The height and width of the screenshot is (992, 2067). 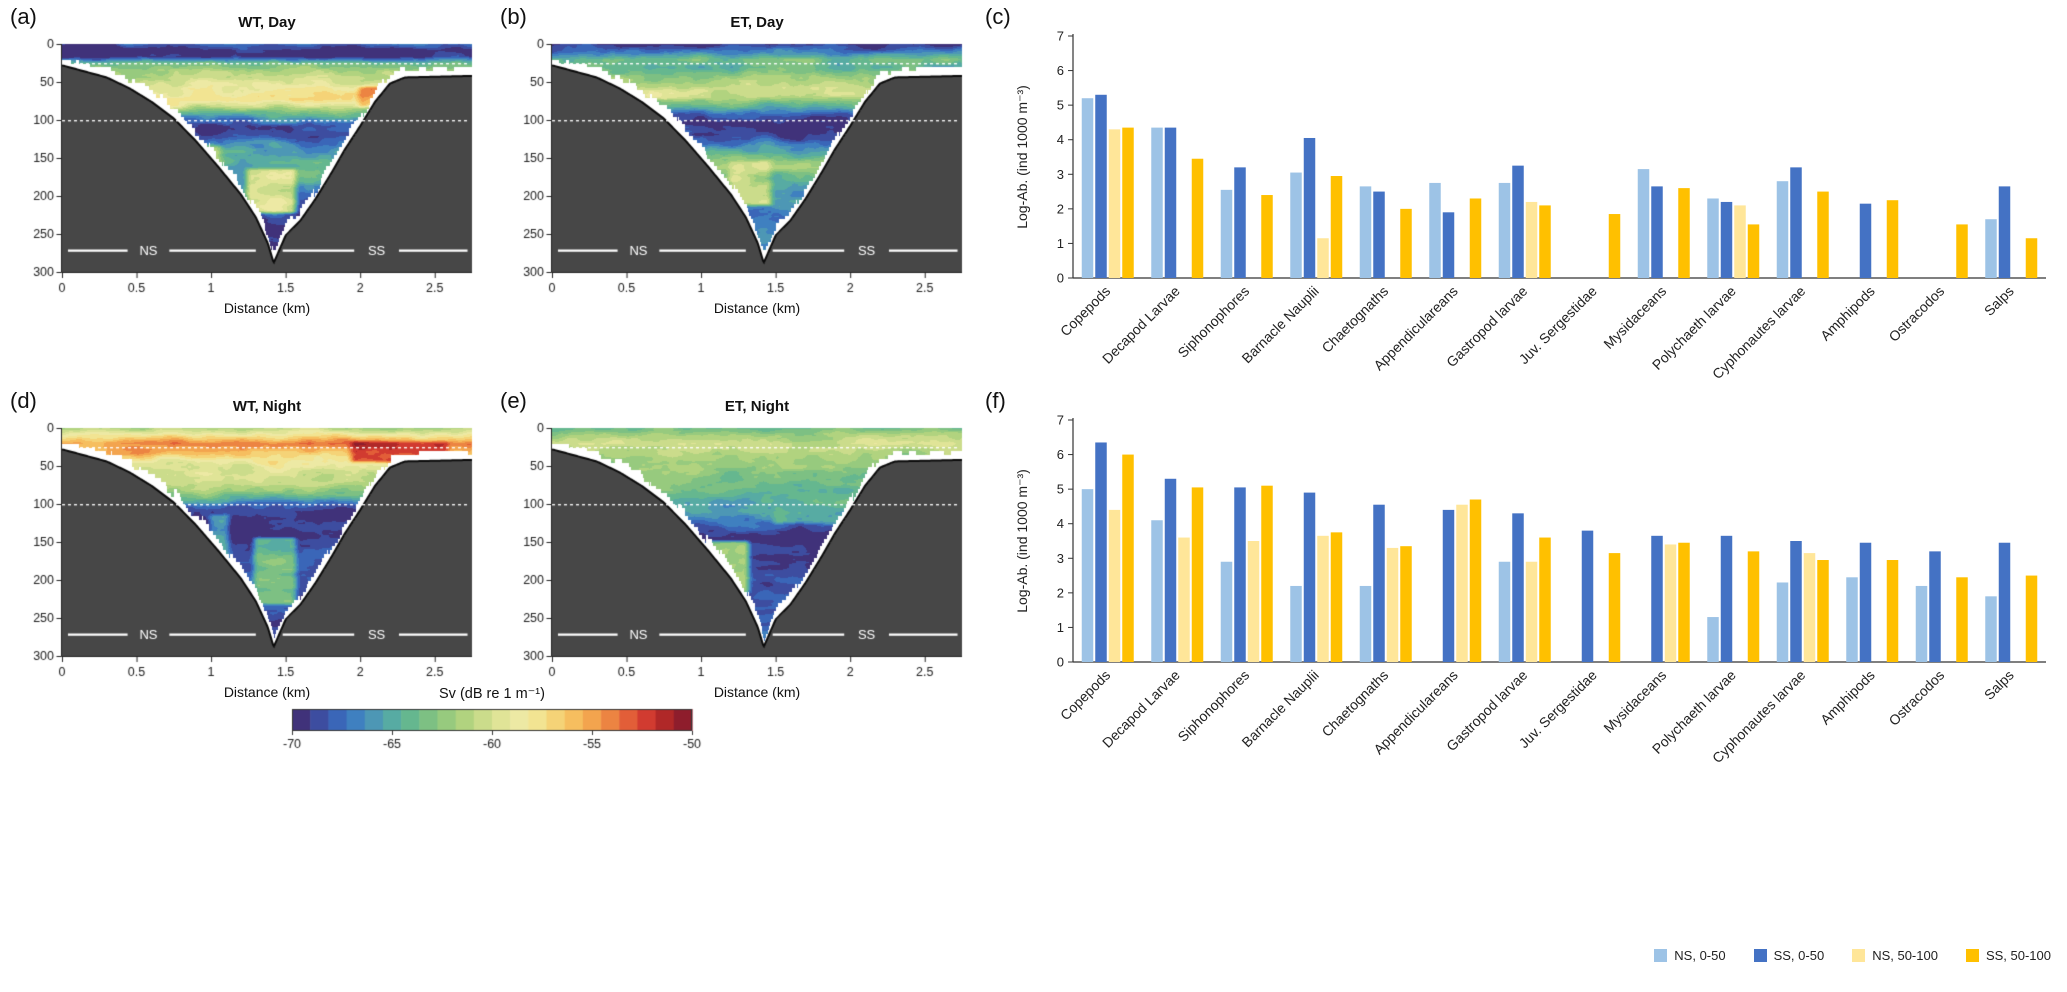 What do you see at coordinates (1060, 139) in the screenshot?
I see `y-tick-label: 4` at bounding box center [1060, 139].